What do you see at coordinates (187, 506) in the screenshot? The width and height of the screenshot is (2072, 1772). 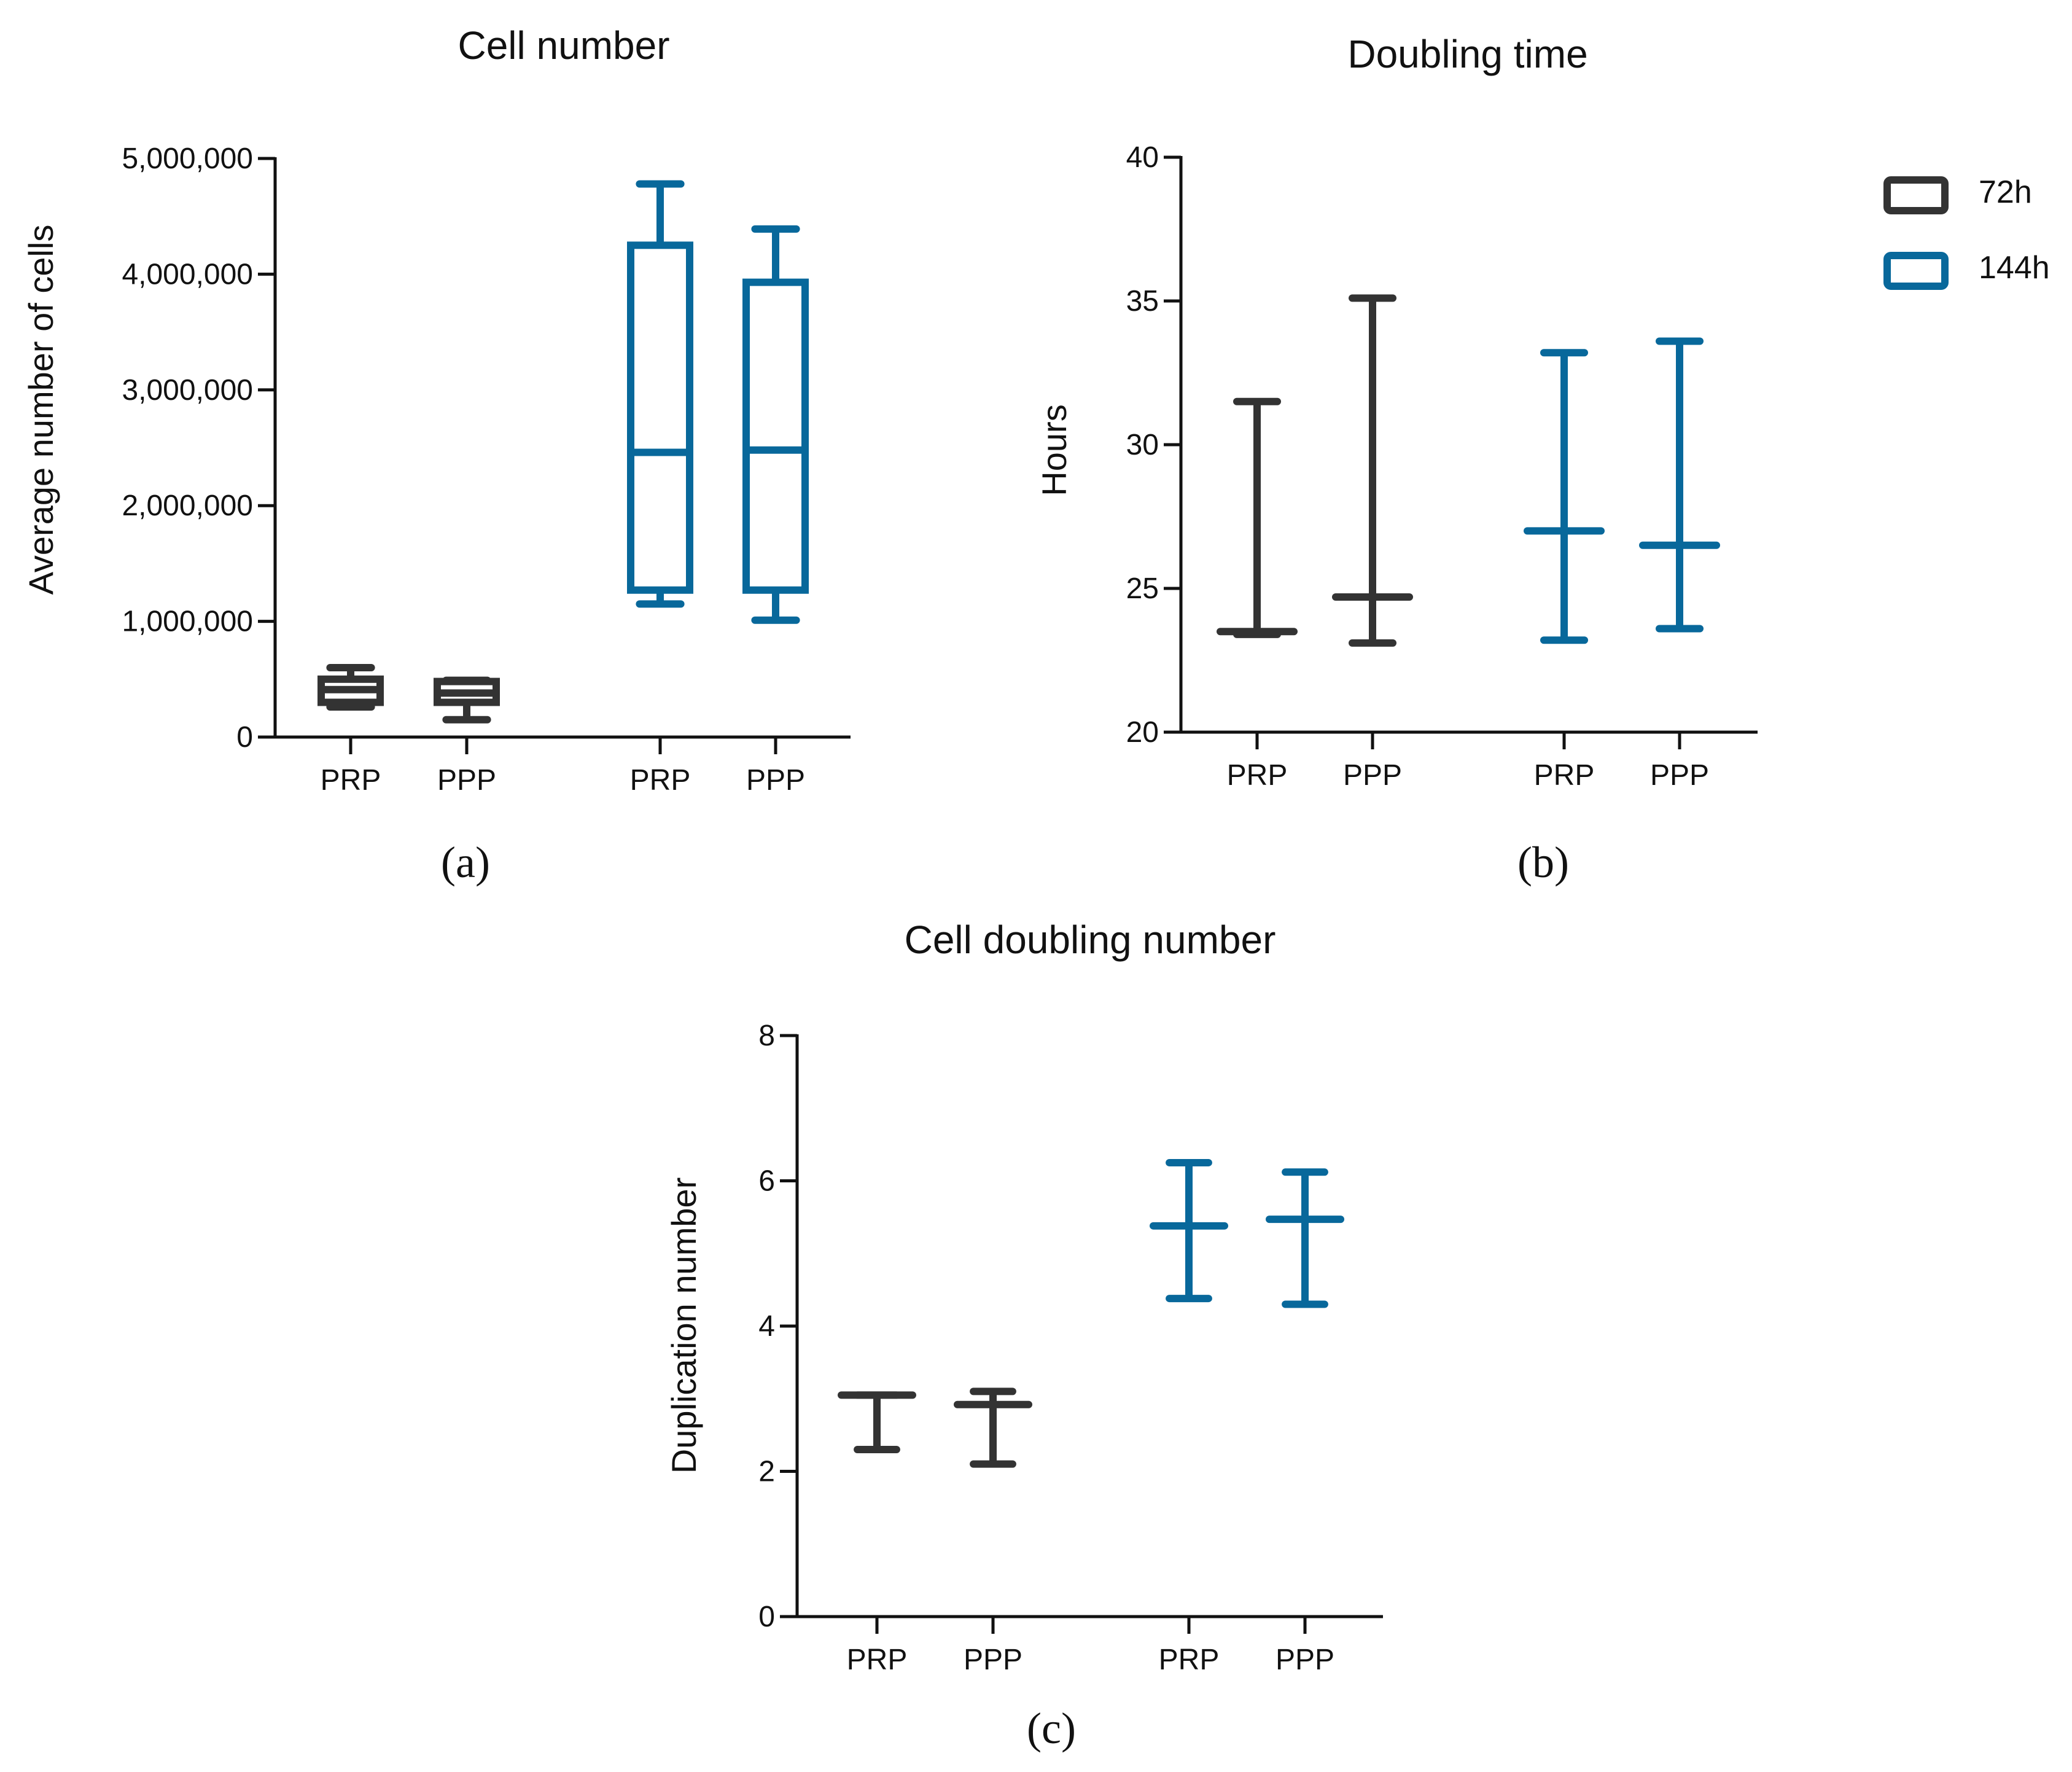 I see `y-tick-label: 2,000,000` at bounding box center [187, 506].